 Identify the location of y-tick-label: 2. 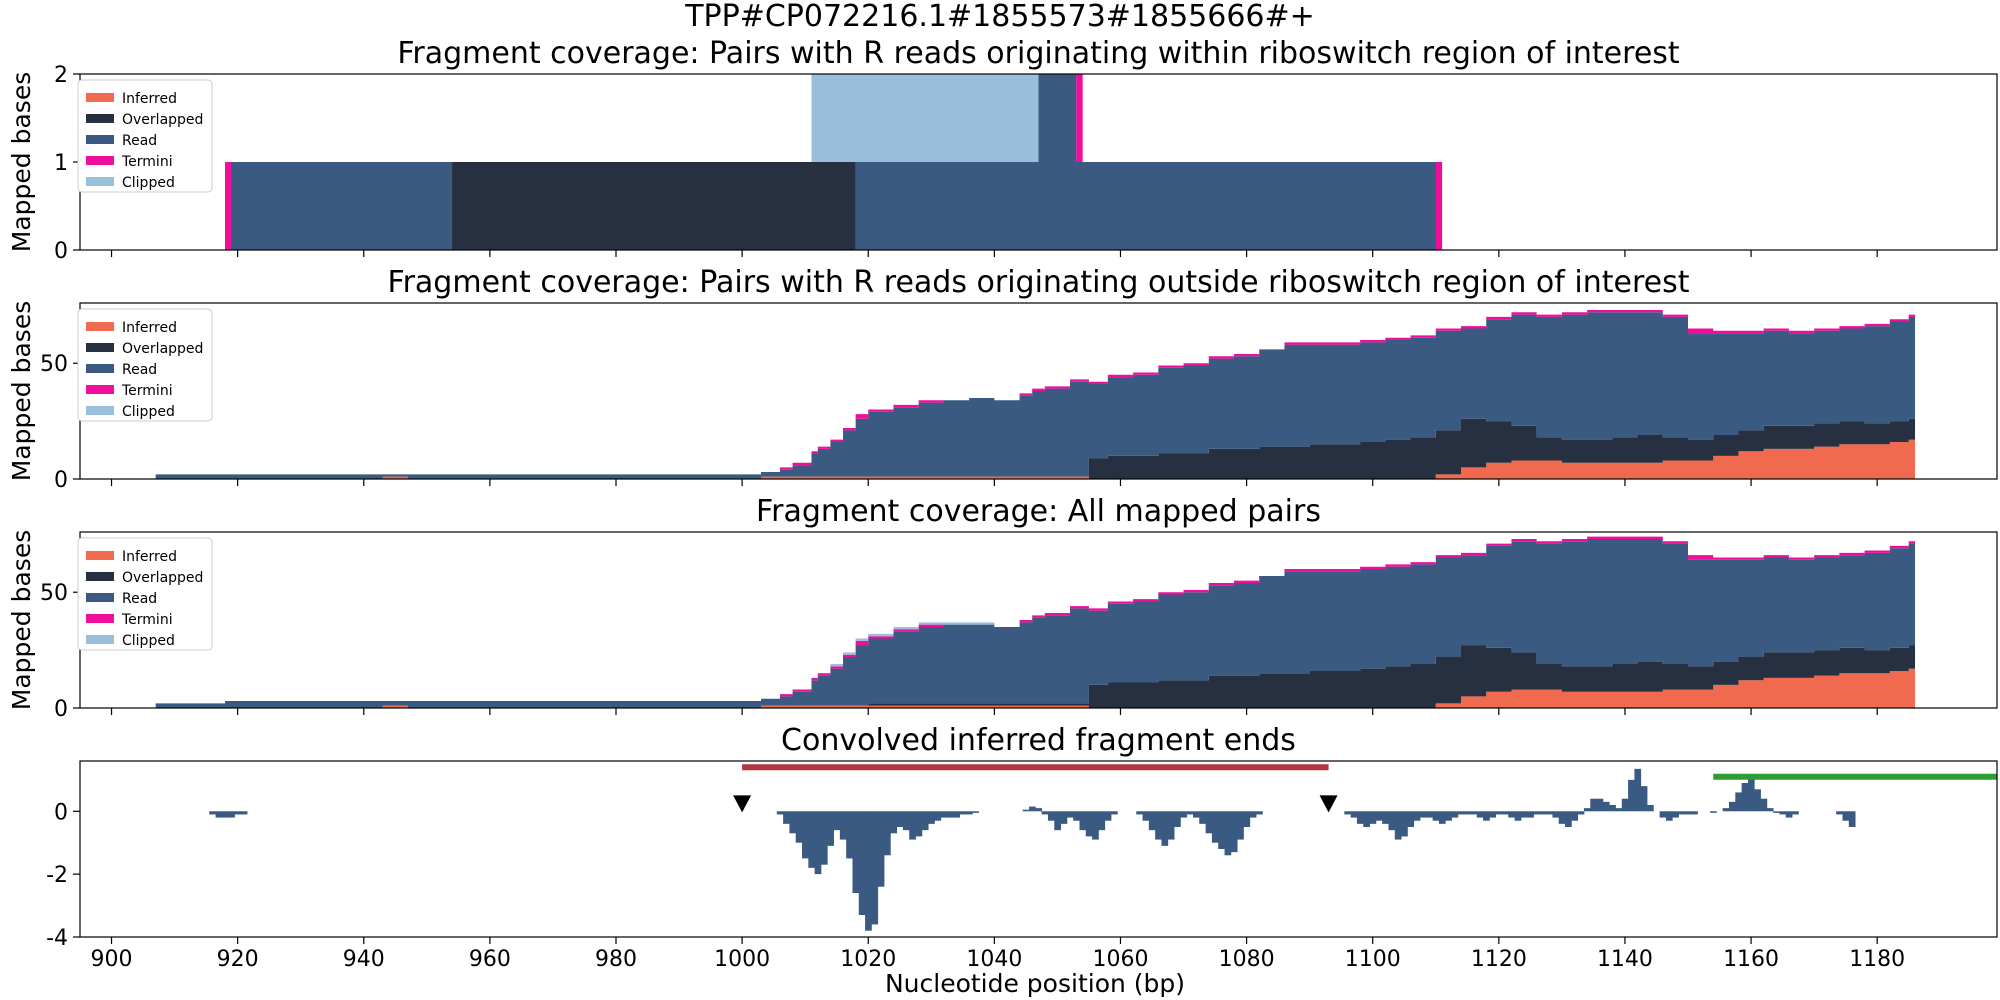
(61, 75).